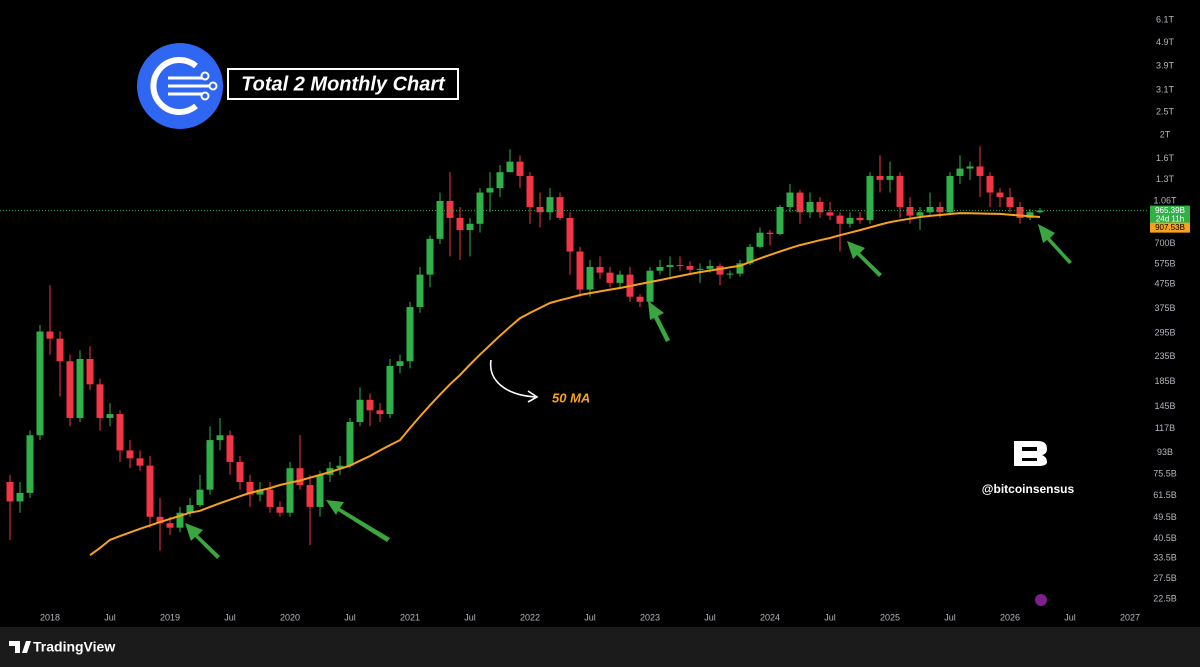 The height and width of the screenshot is (667, 1200). What do you see at coordinates (571, 397) in the screenshot?
I see `ma-annotation: 50 MA` at bounding box center [571, 397].